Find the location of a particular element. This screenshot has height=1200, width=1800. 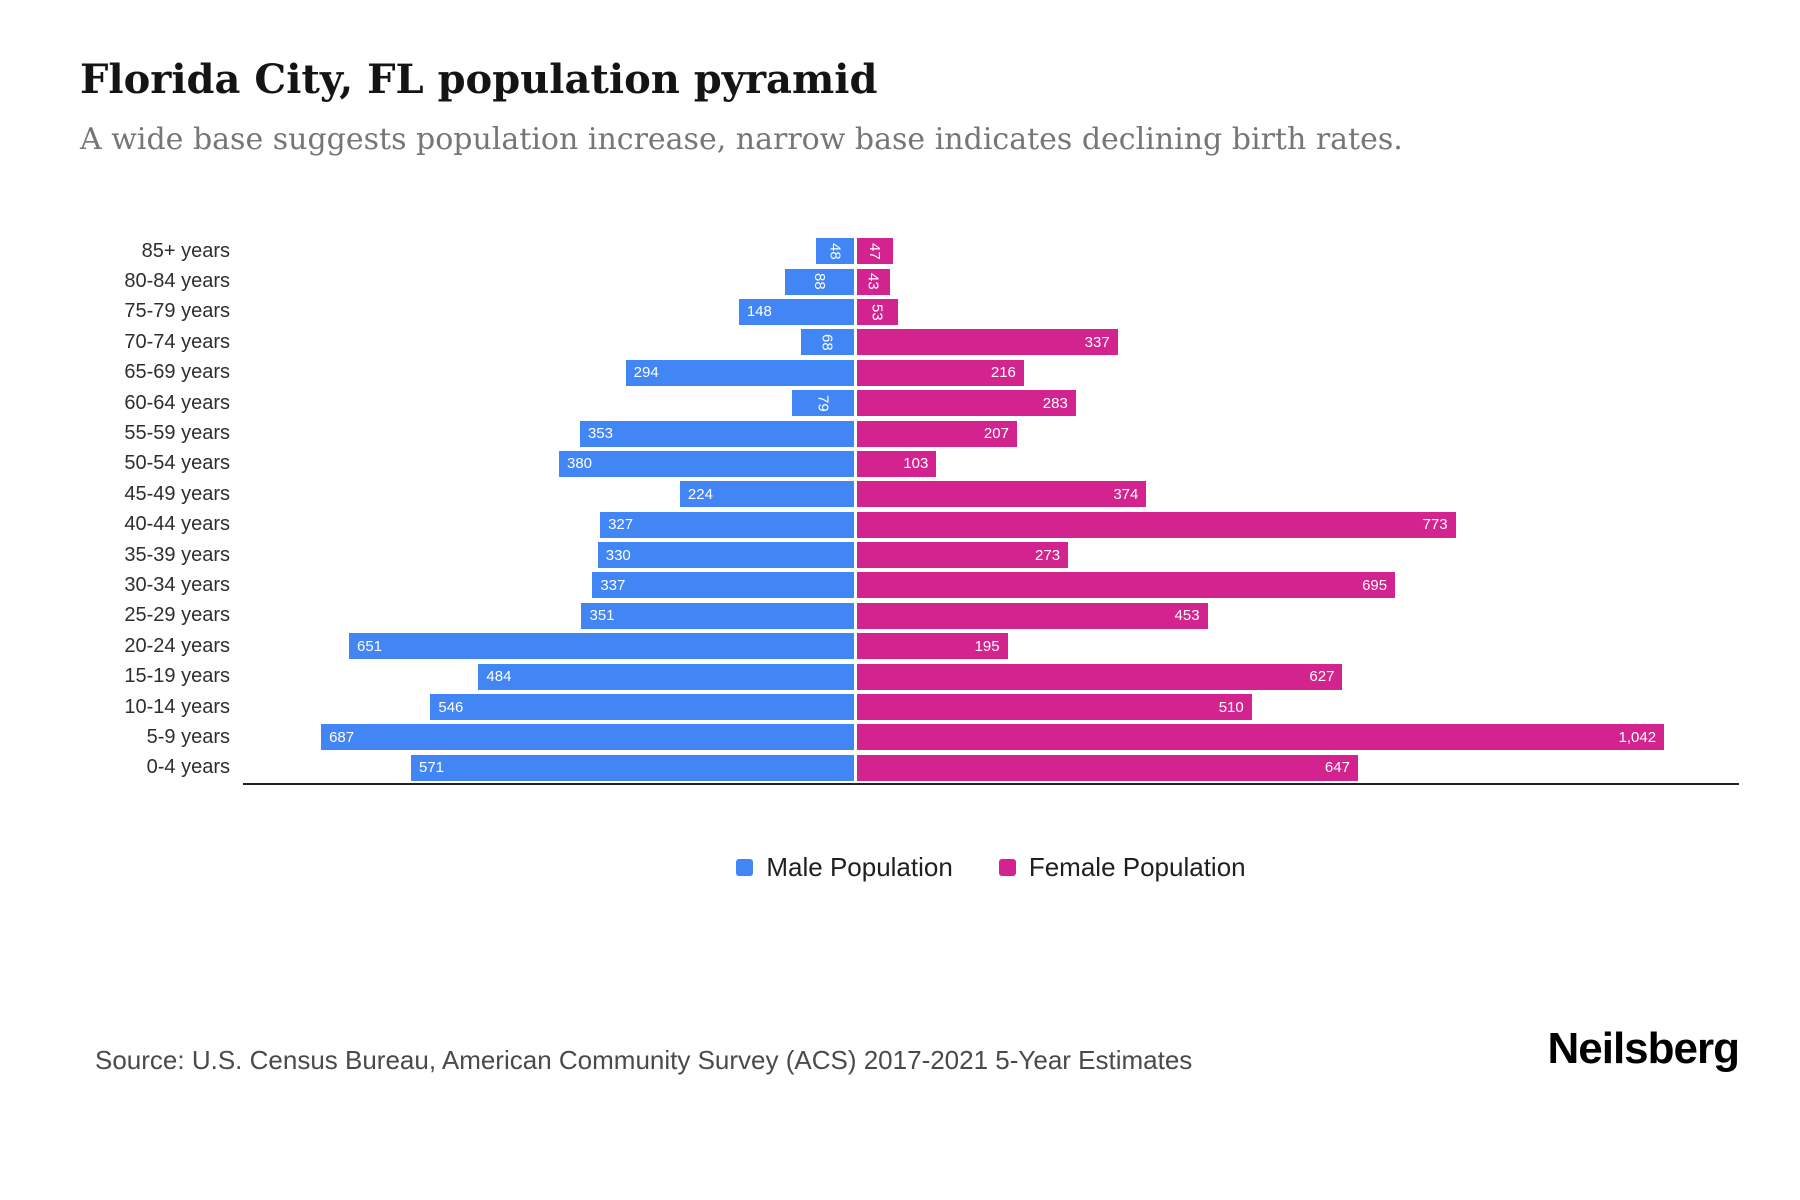

male-bar: 546 is located at coordinates (642, 707).